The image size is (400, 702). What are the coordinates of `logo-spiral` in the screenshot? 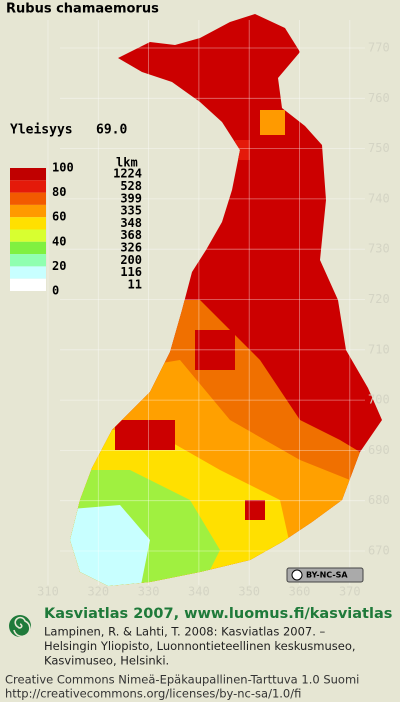 It's located at (22, 627).